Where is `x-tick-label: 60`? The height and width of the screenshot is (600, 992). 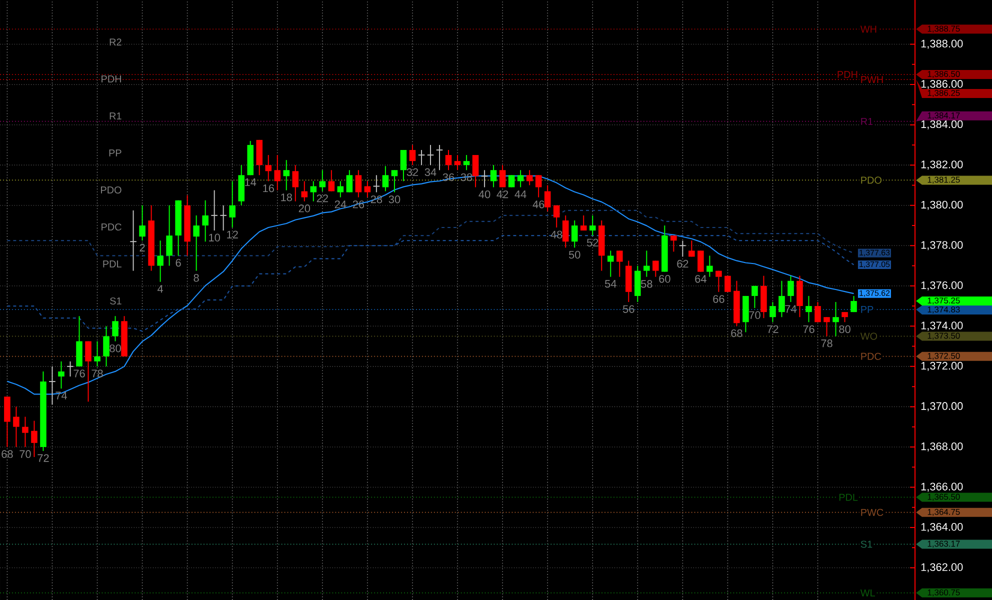 x-tick-label: 60 is located at coordinates (664, 279).